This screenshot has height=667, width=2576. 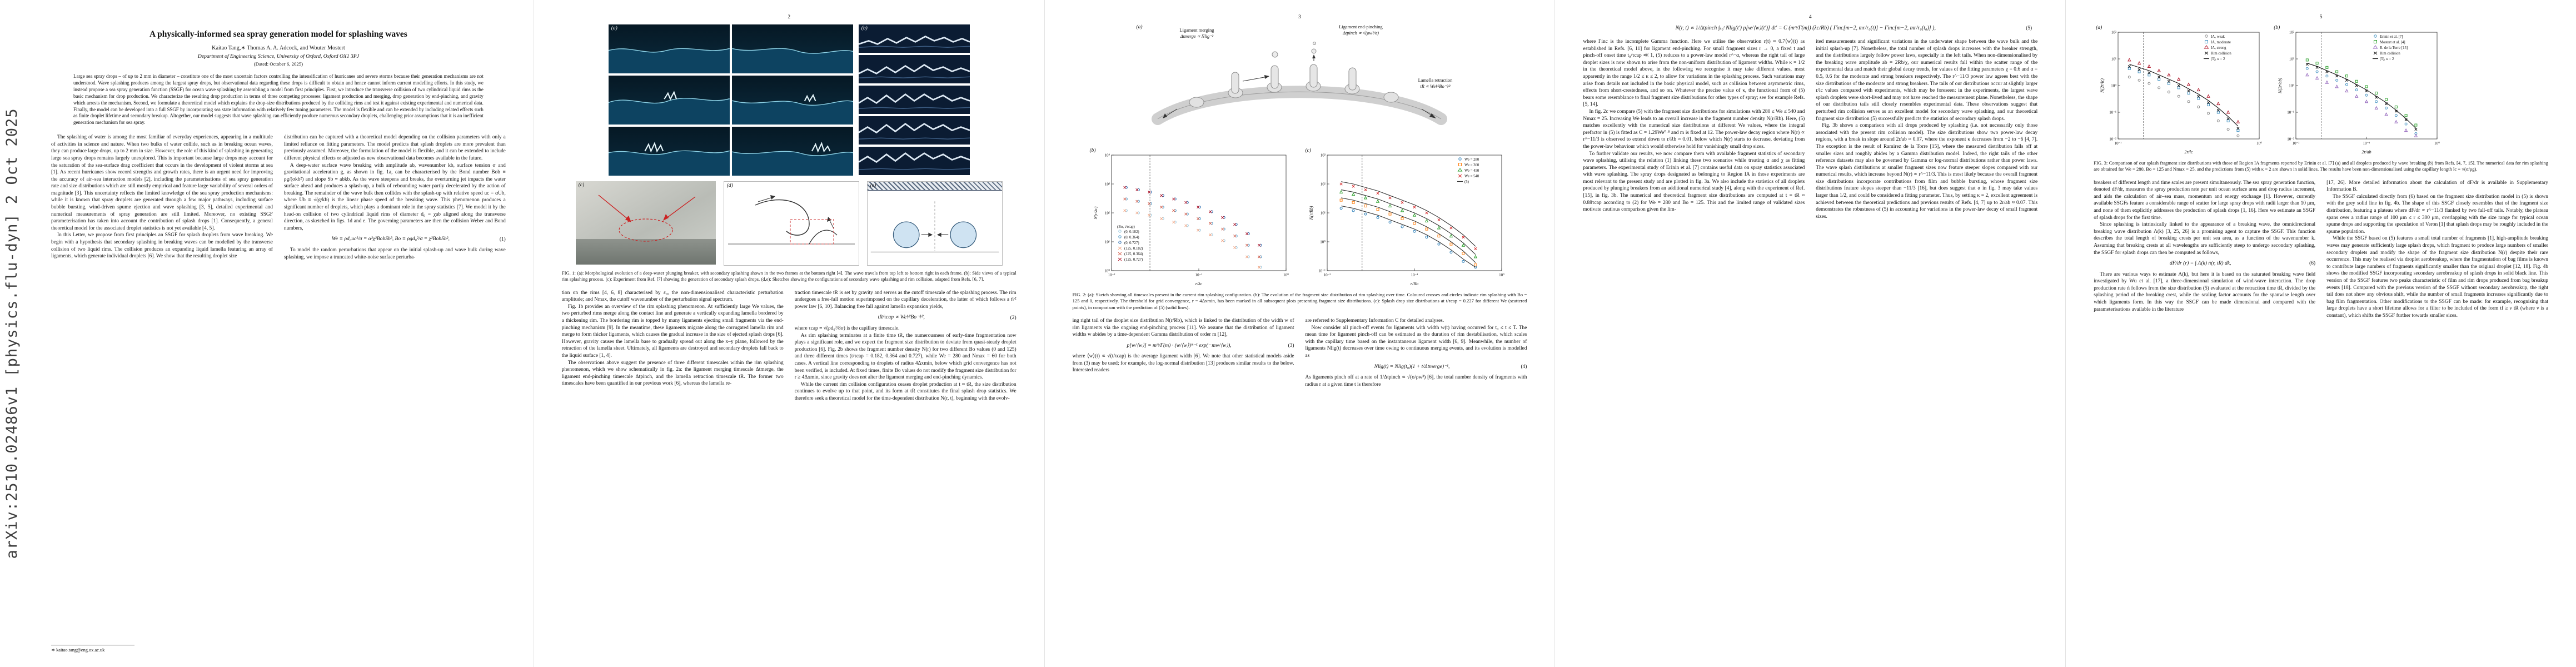 I want to click on wave-frame, so click(x=669, y=151).